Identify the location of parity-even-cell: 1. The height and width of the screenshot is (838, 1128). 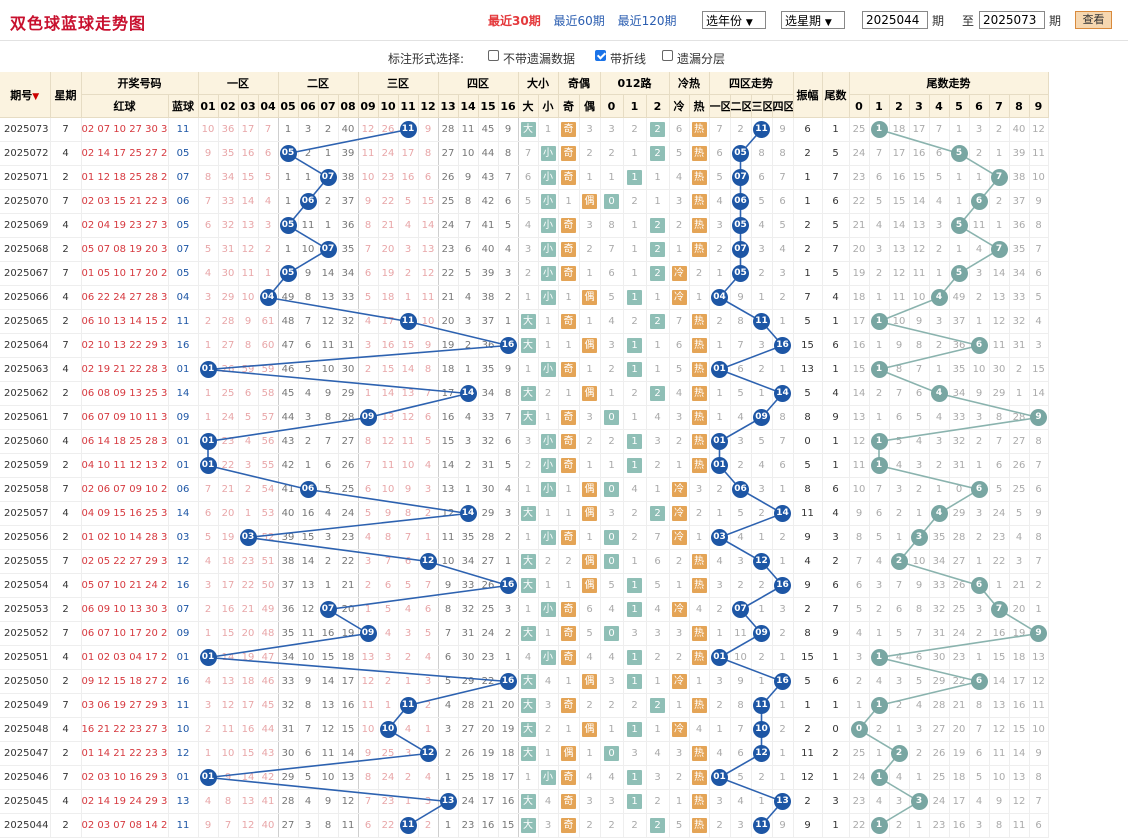
(590, 369).